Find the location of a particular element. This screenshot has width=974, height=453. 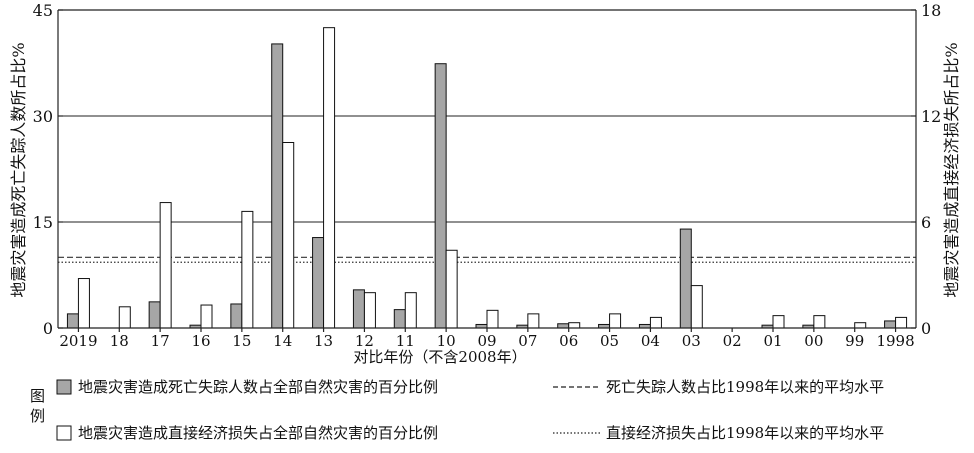

x-tick-label: 12 is located at coordinates (364, 341).